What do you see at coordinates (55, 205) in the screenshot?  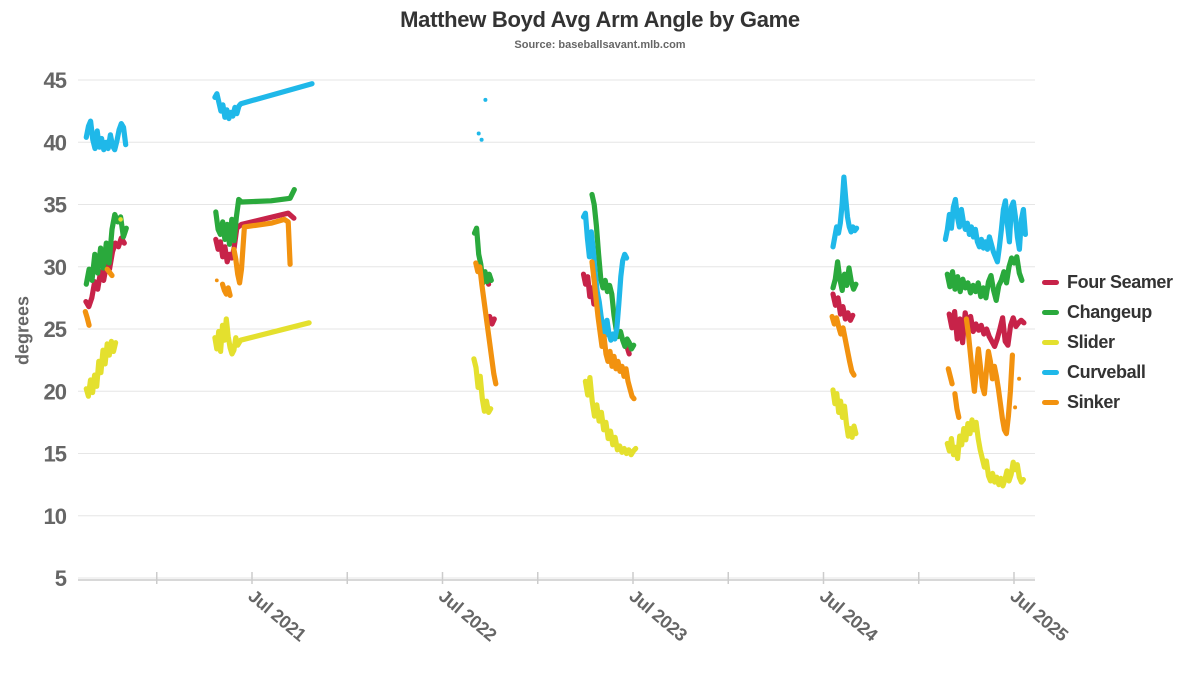 I see `y-tick-label: 35` at bounding box center [55, 205].